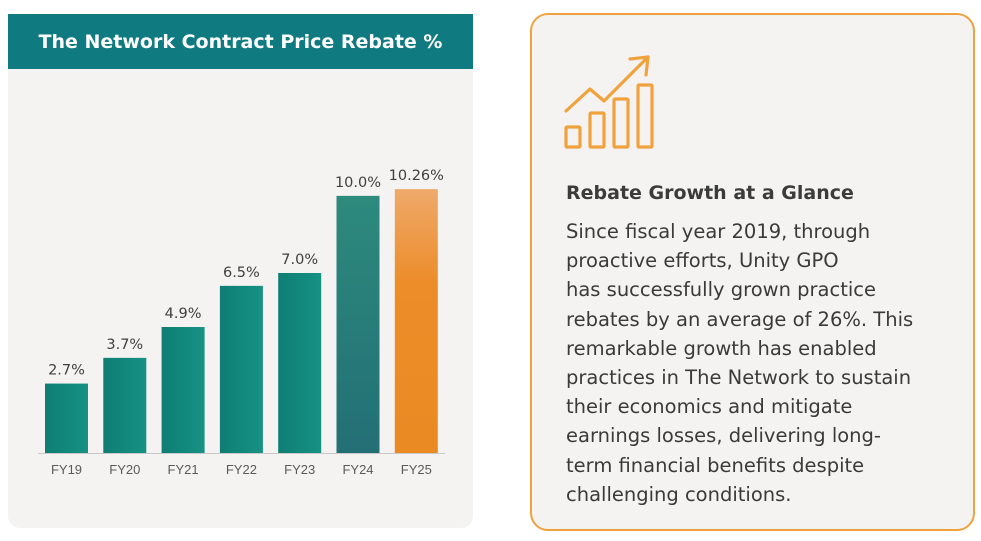 This screenshot has height=541, width=981. I want to click on x-tick-label-fy23: FY23, so click(299, 469).